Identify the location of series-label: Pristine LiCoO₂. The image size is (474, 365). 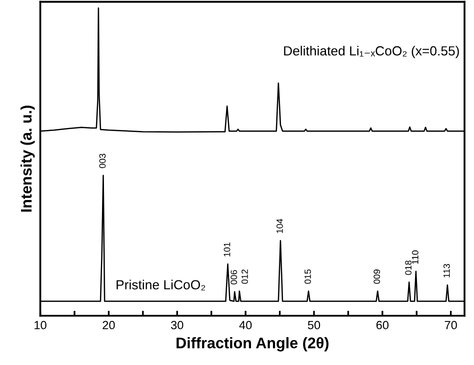
(161, 285).